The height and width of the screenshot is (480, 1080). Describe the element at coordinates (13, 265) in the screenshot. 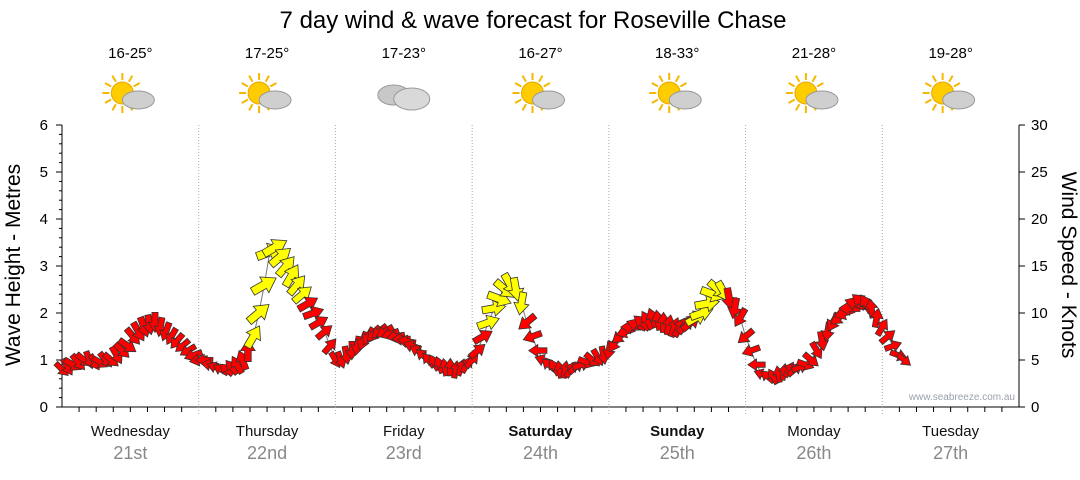

I see `y-axis-label-left: Wave Height - Metres` at that location.